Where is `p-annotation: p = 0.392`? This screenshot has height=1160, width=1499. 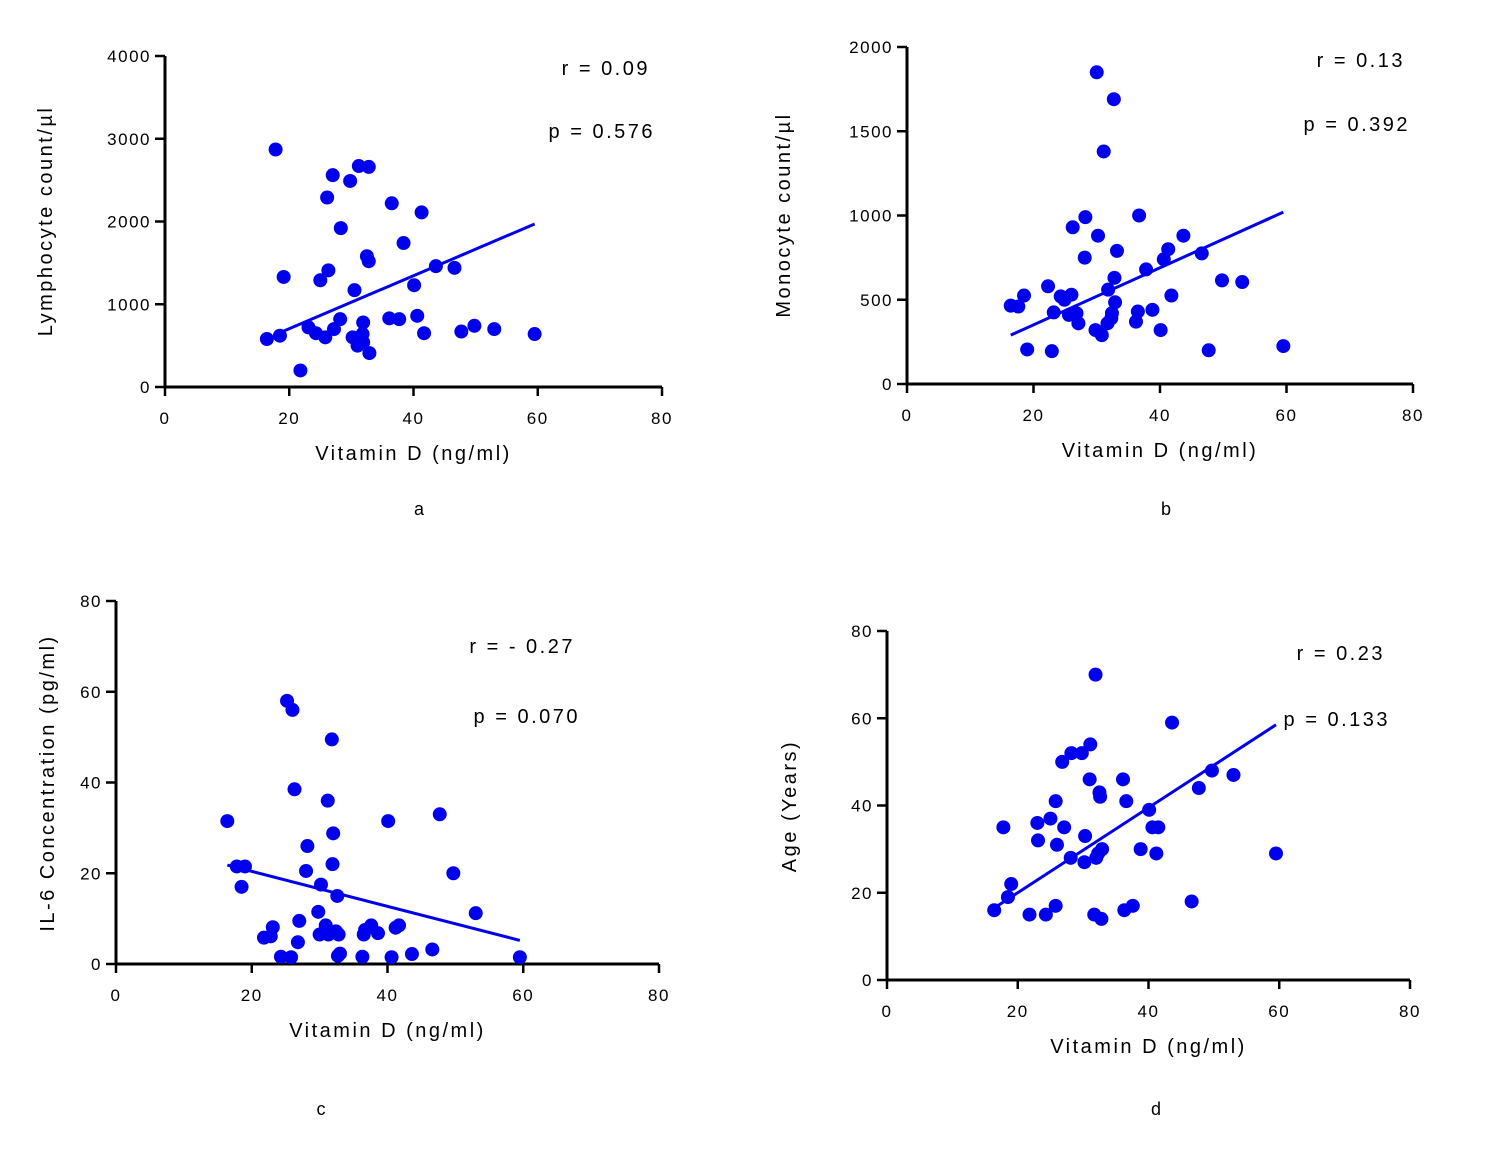
p-annotation: p = 0.392 is located at coordinates (1357, 125).